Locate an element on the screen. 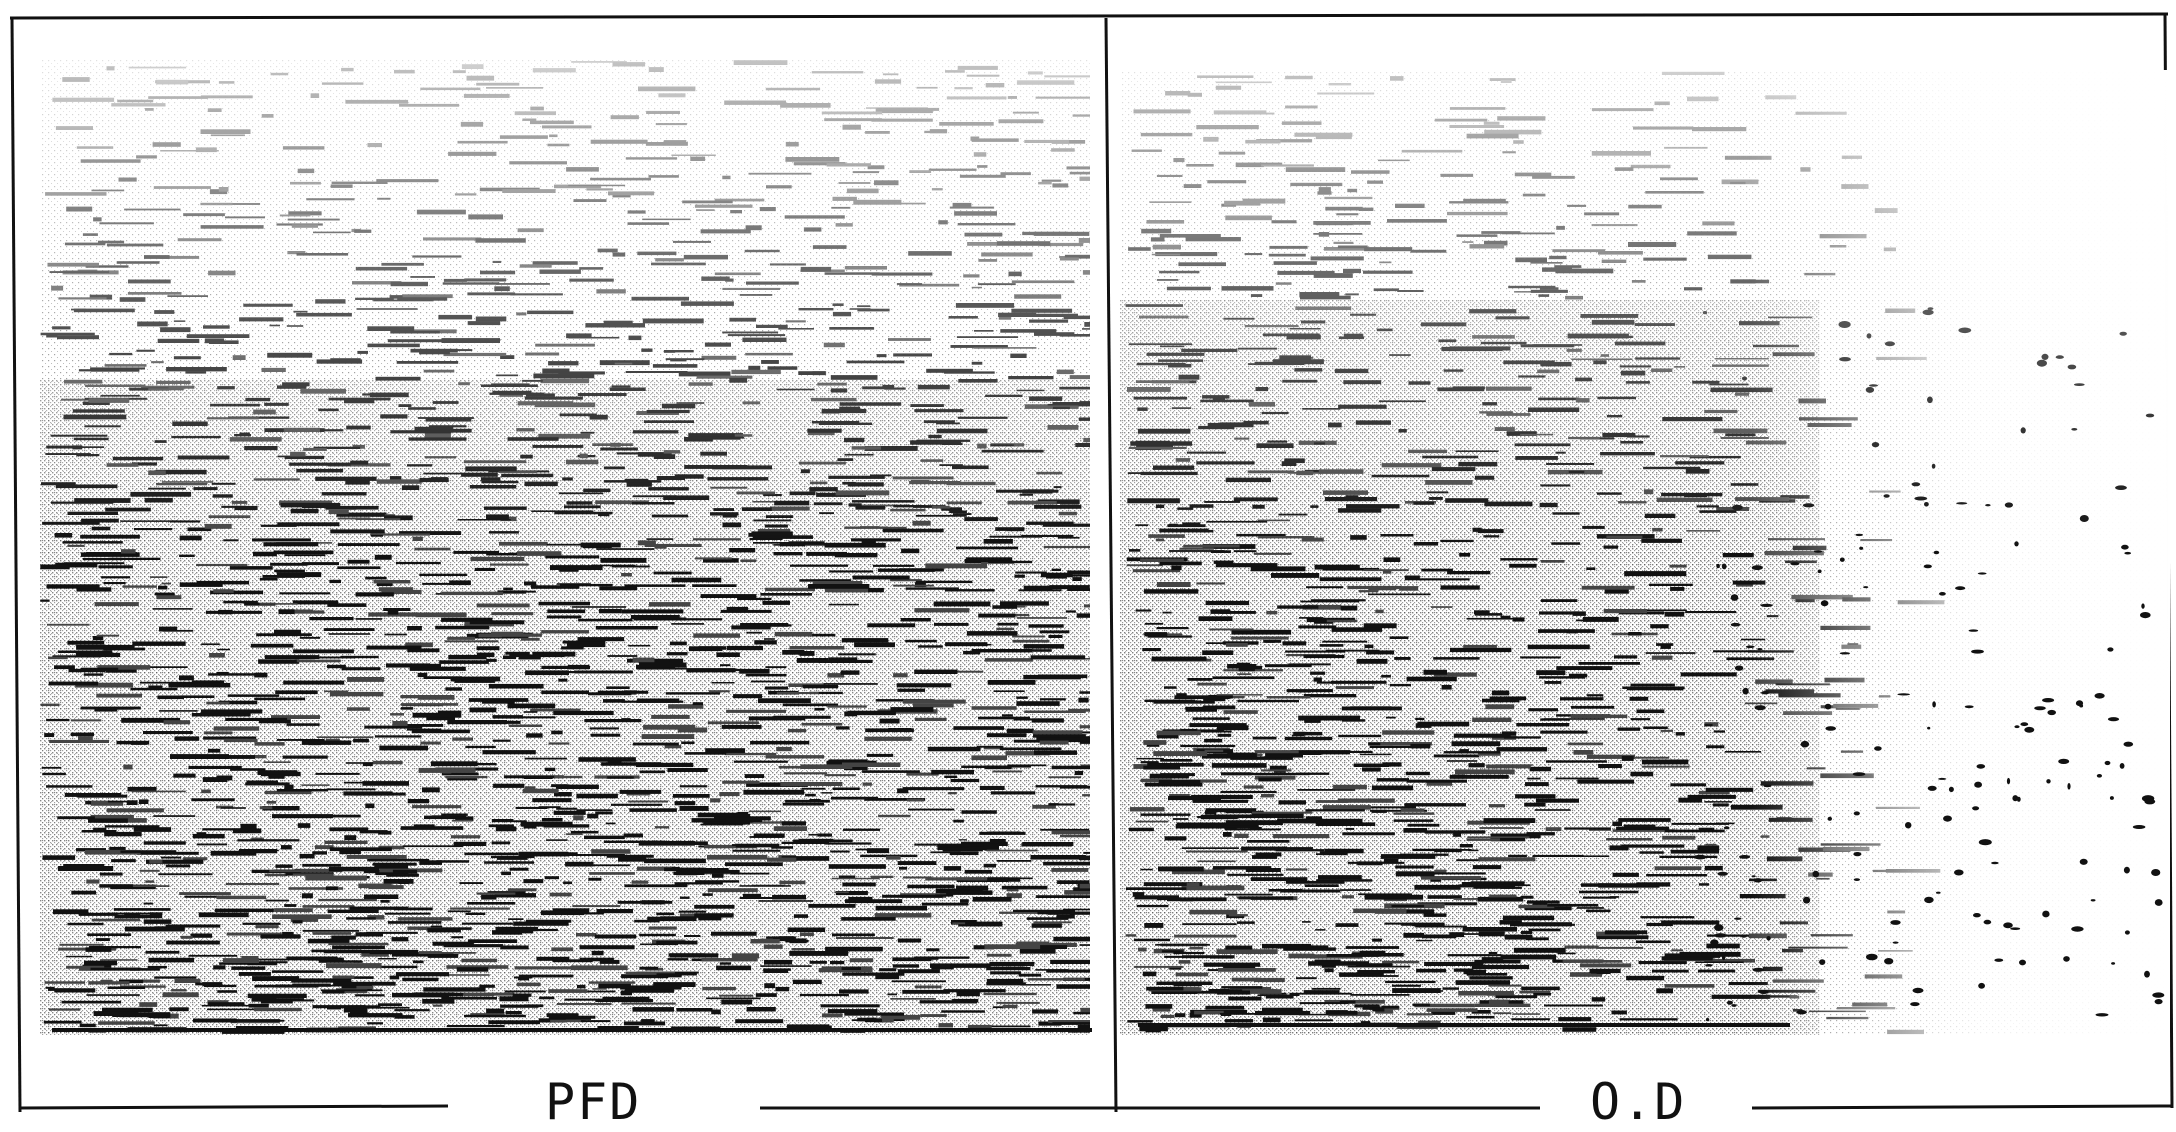  frame-divider is located at coordinates (1111, 565).